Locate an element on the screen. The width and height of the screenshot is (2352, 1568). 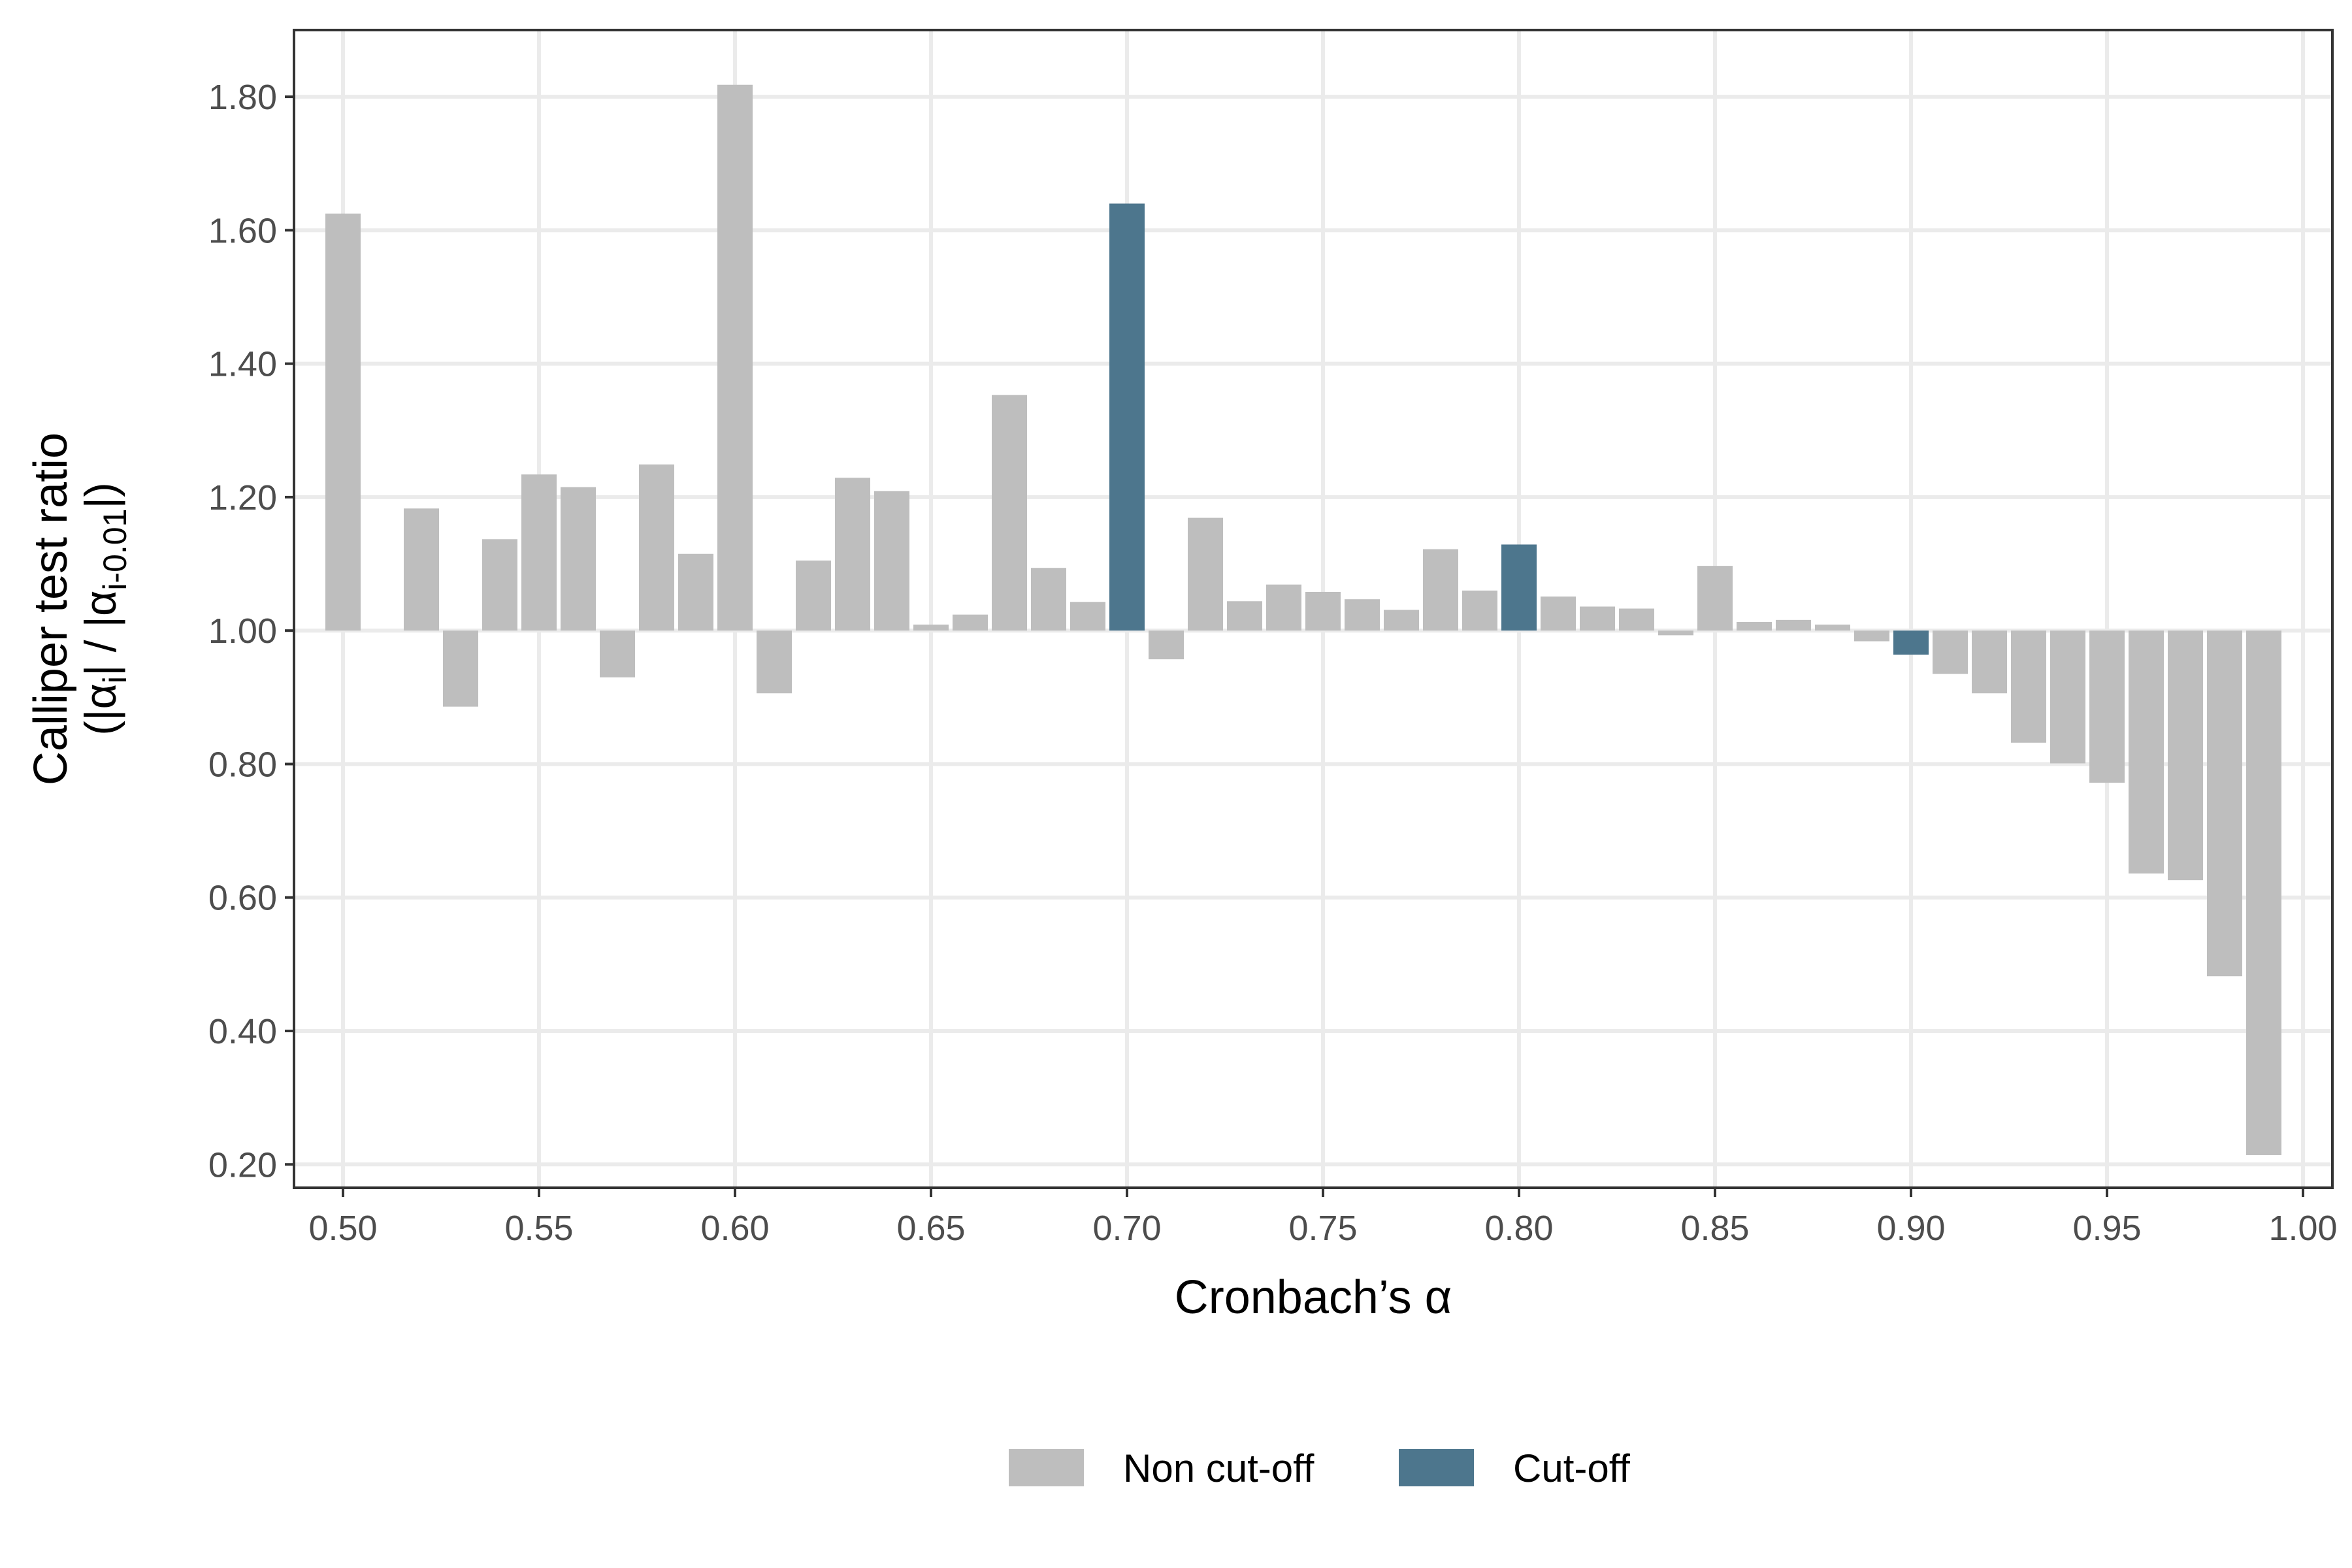
legend-label-non-cut-off: Non cut-off is located at coordinates (1219, 1468).